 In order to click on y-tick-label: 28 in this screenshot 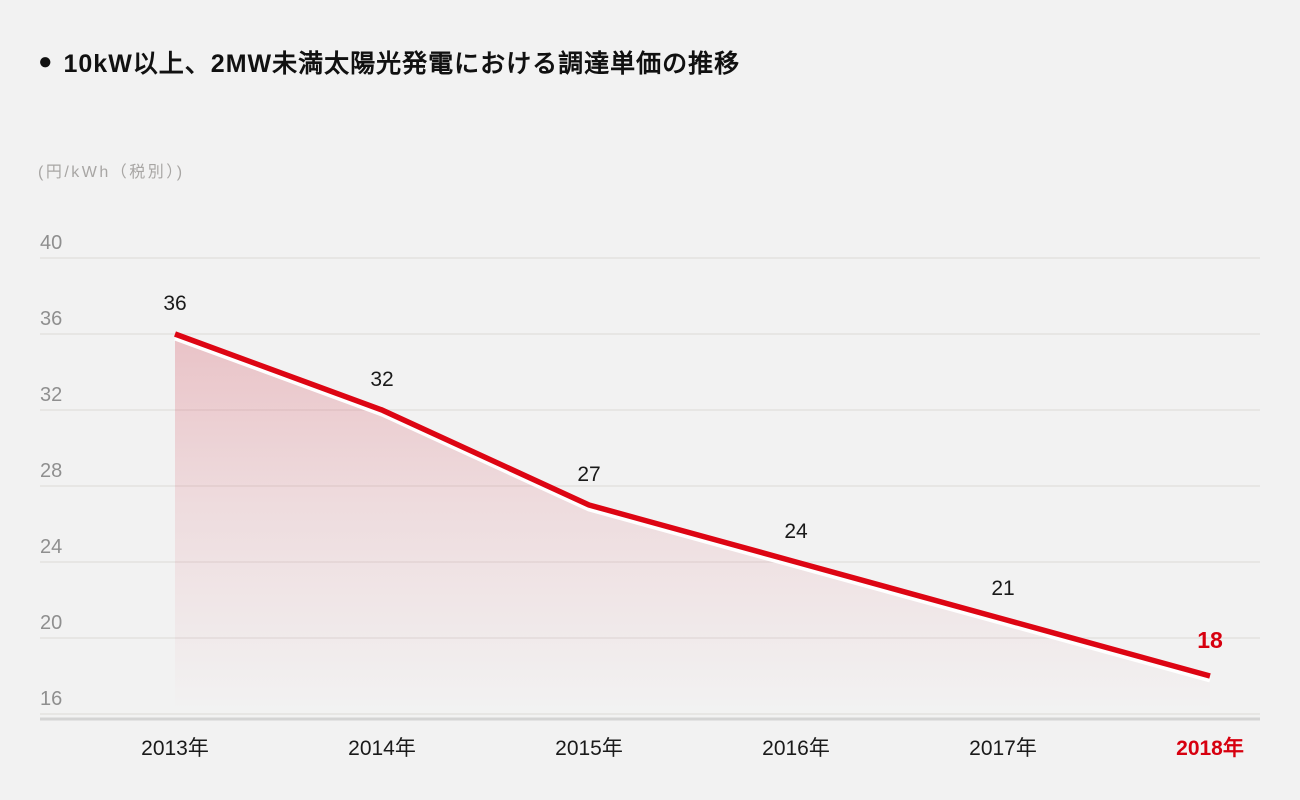, I will do `click(51, 471)`.